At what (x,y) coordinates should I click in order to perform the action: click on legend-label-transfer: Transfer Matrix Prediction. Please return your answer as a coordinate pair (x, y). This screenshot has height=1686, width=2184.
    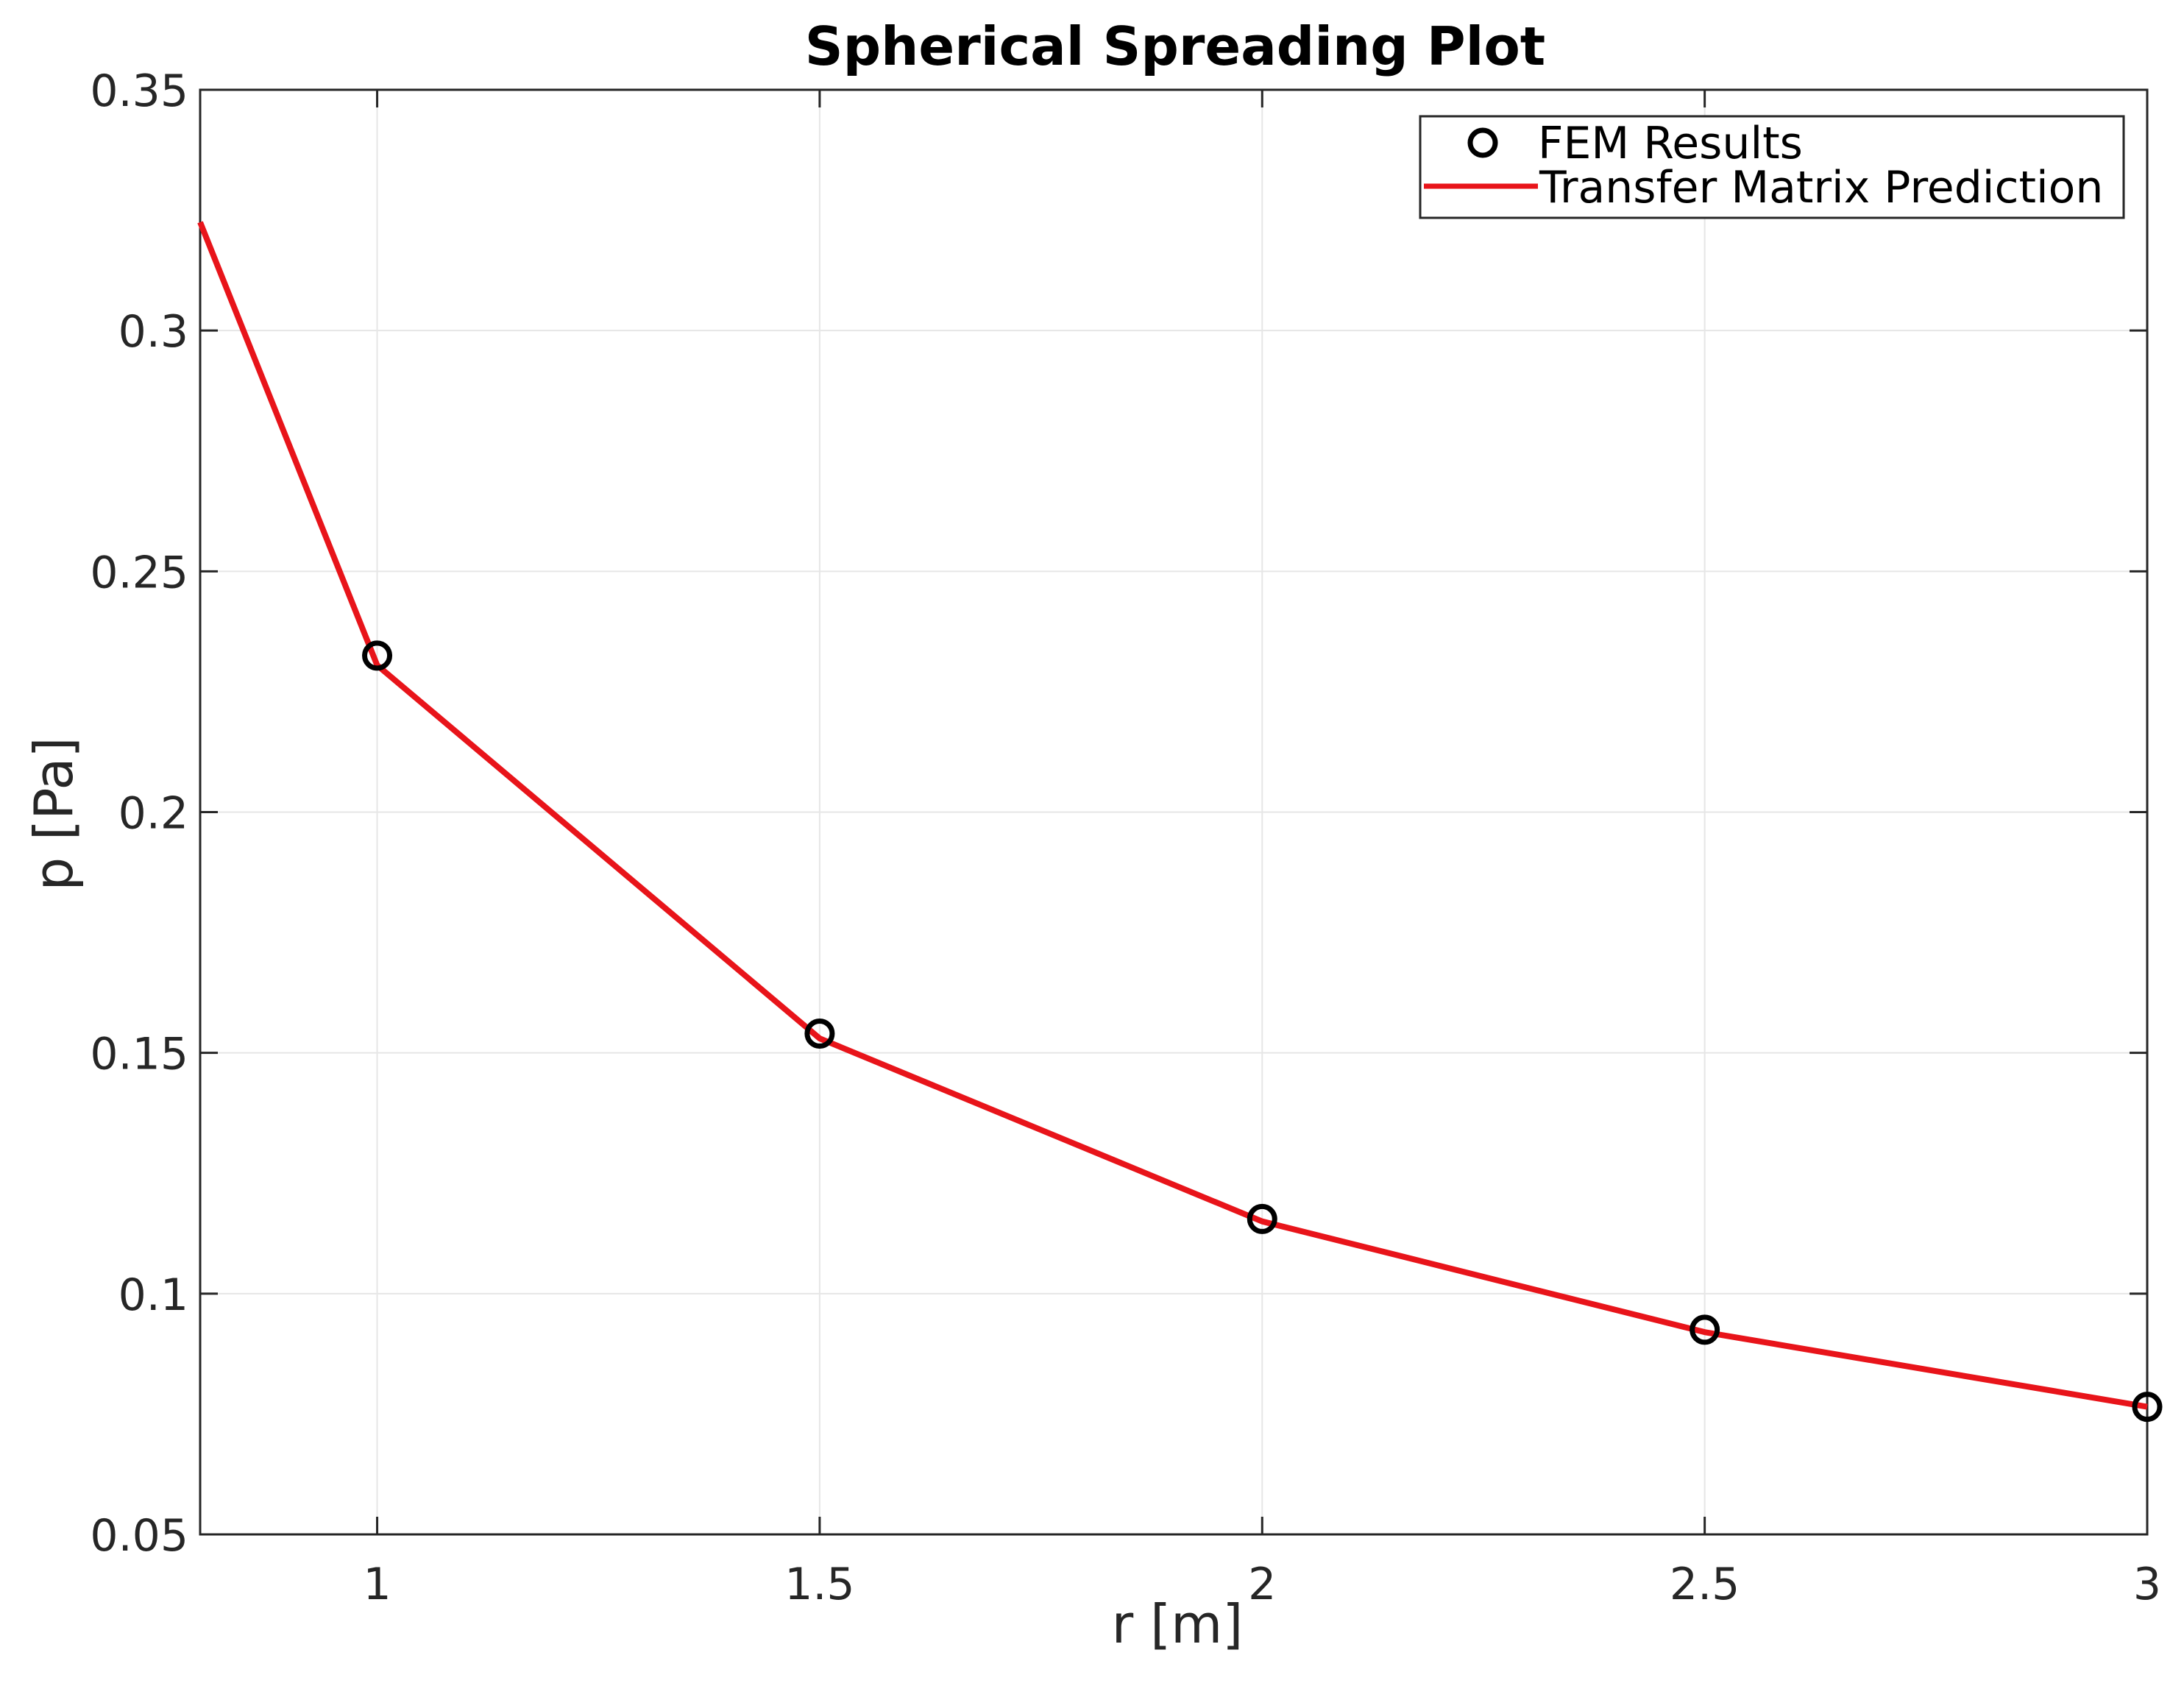
    Looking at the image, I should click on (1821, 187).